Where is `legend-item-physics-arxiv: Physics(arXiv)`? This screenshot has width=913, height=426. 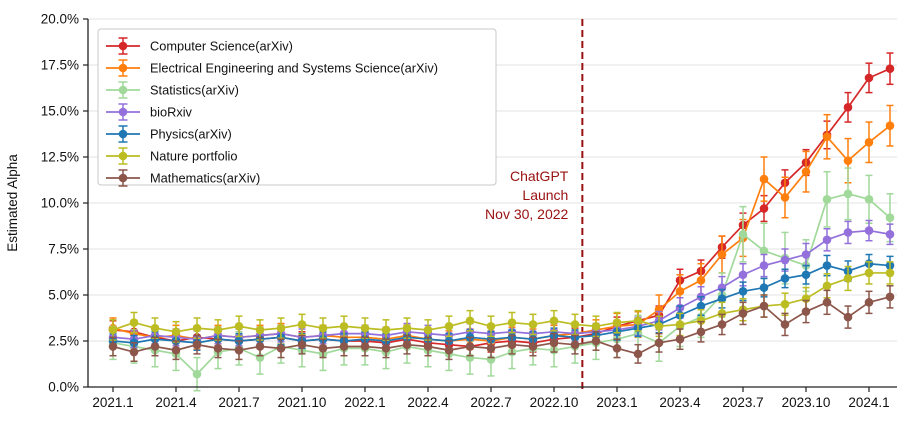 legend-item-physics-arxiv: Physics(arXiv) is located at coordinates (169, 134).